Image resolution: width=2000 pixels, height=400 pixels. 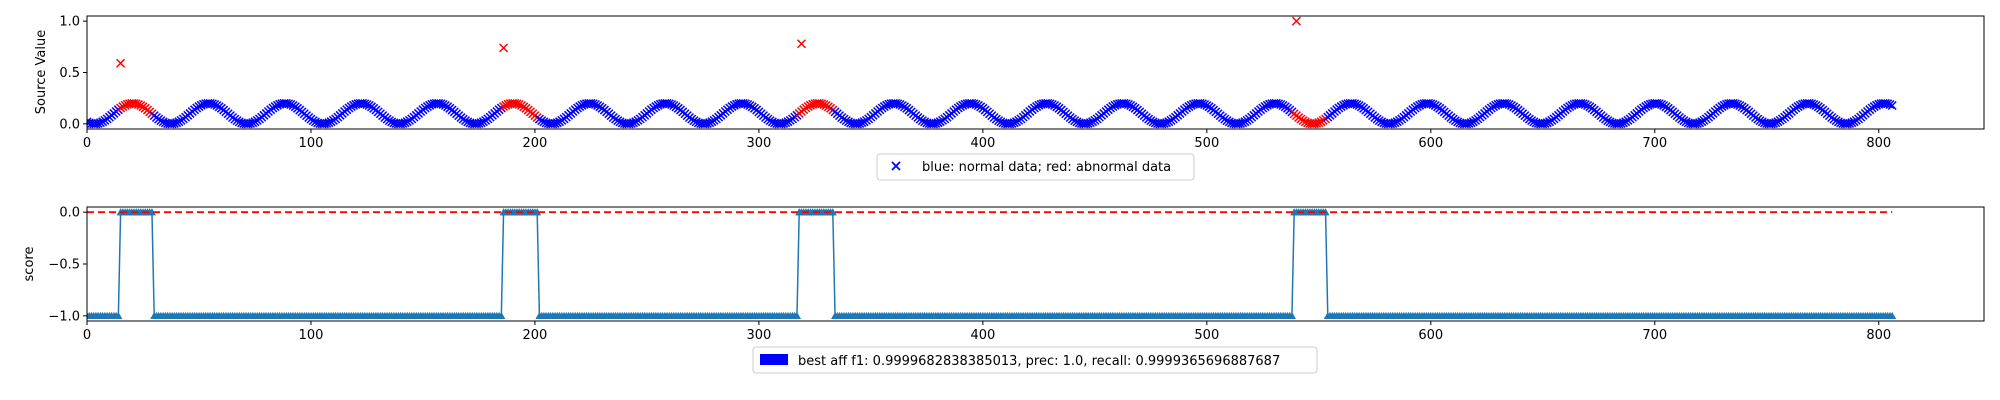 What do you see at coordinates (1430, 143) in the screenshot?
I see `x-tick-label: 600` at bounding box center [1430, 143].